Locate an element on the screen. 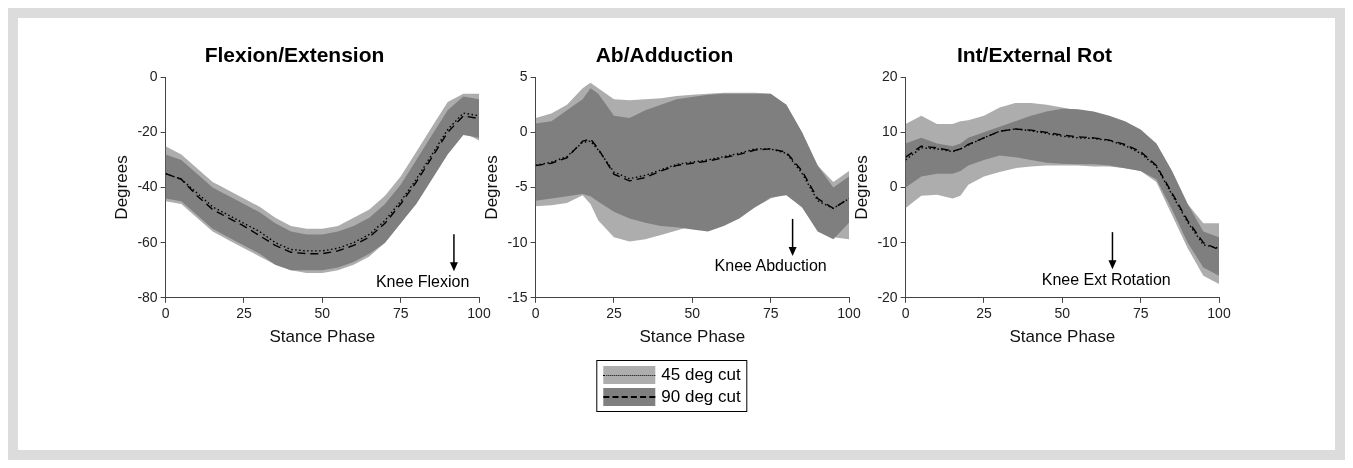 The height and width of the screenshot is (468, 1353). y-tick-label: -15 is located at coordinates (517, 296).